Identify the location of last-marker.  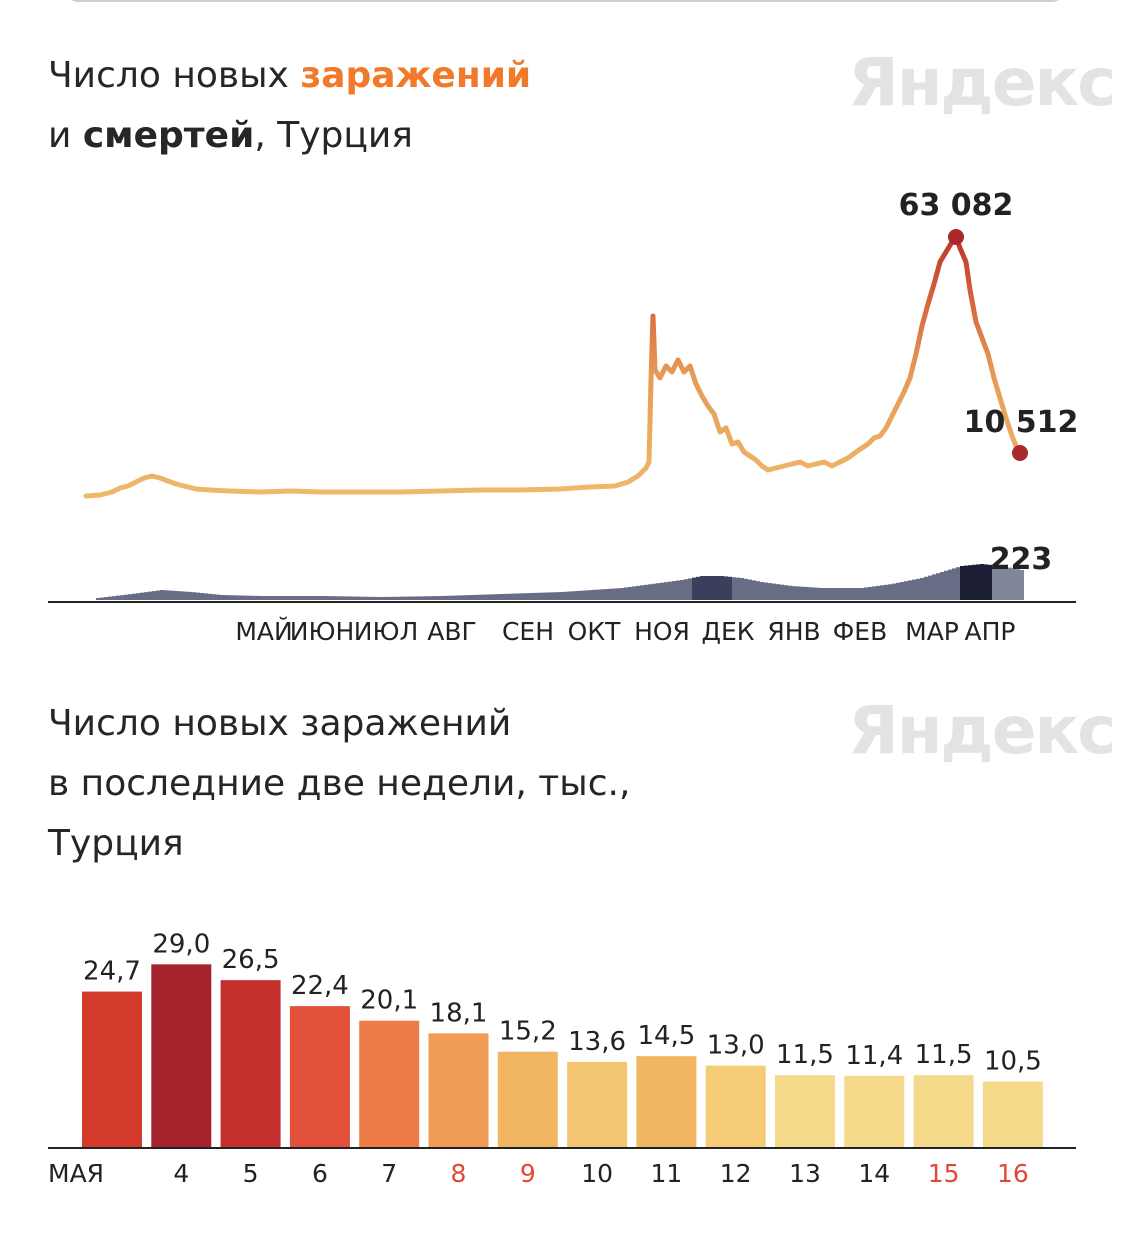
(1020, 453).